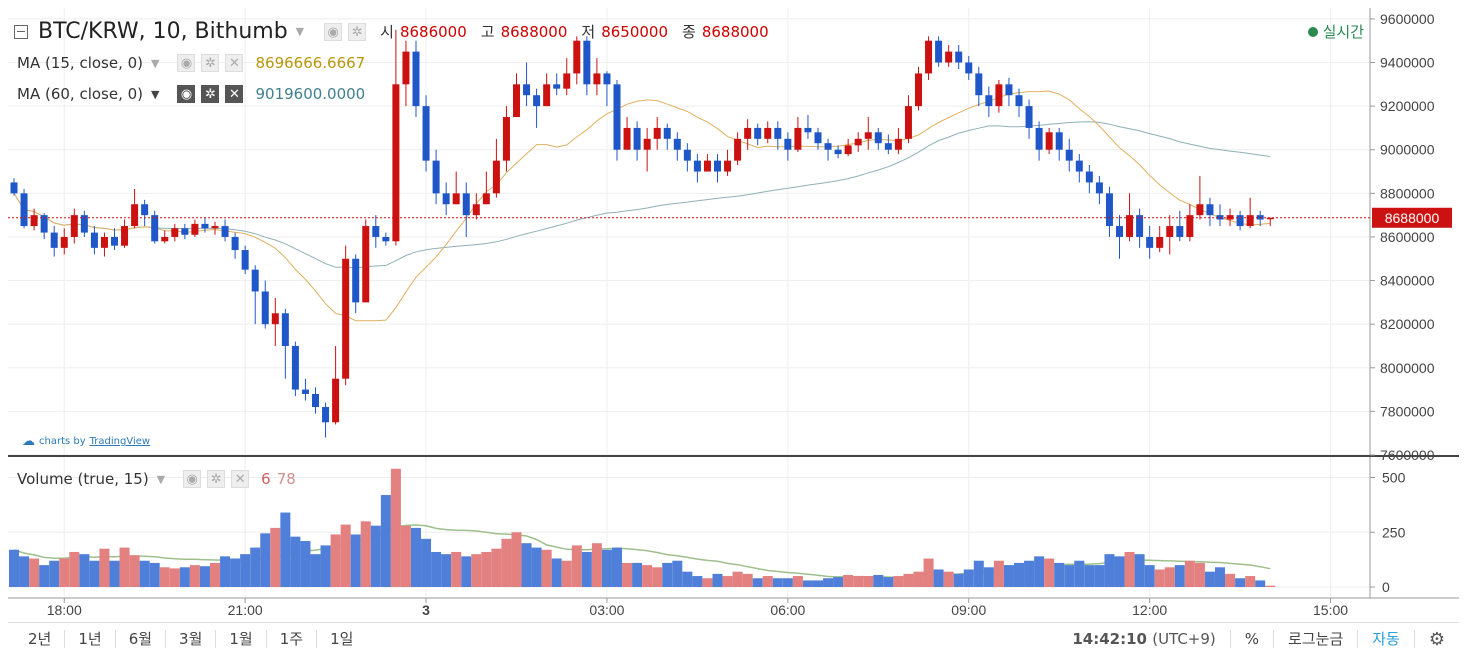 Image resolution: width=1476 pixels, height=664 pixels. What do you see at coordinates (1407, 281) in the screenshot?
I see `price-tick-label: 8400000` at bounding box center [1407, 281].